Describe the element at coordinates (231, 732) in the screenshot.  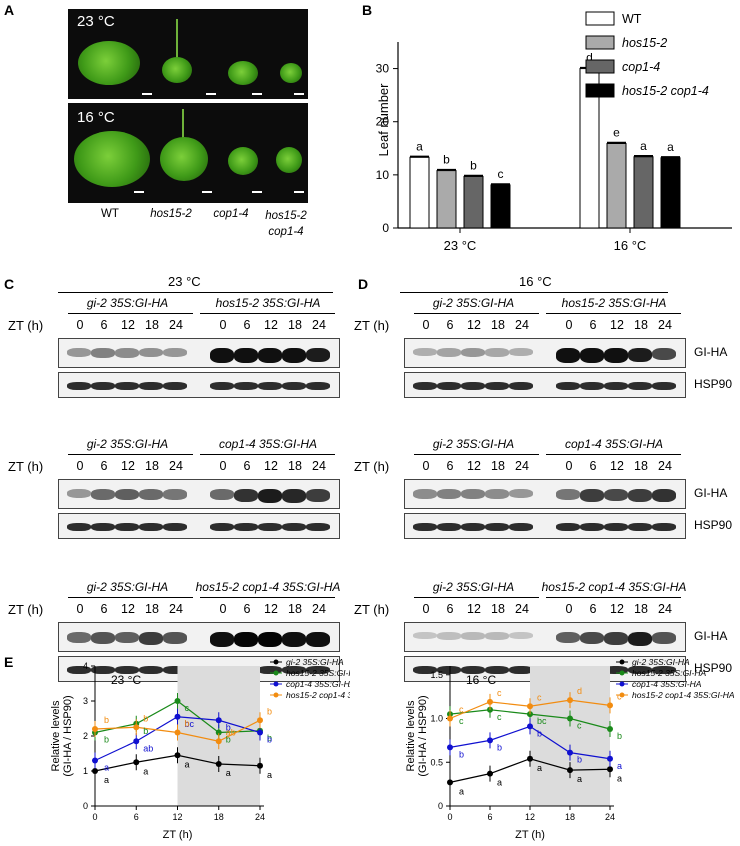
I see `significance-letter: ab` at that location.